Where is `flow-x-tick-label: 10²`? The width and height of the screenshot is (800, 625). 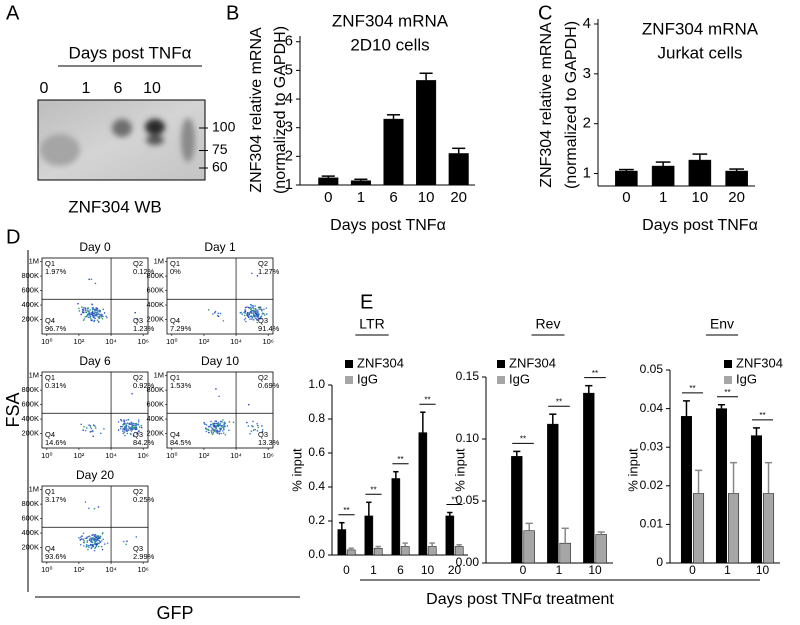 flow-x-tick-label: 10² is located at coordinates (204, 341).